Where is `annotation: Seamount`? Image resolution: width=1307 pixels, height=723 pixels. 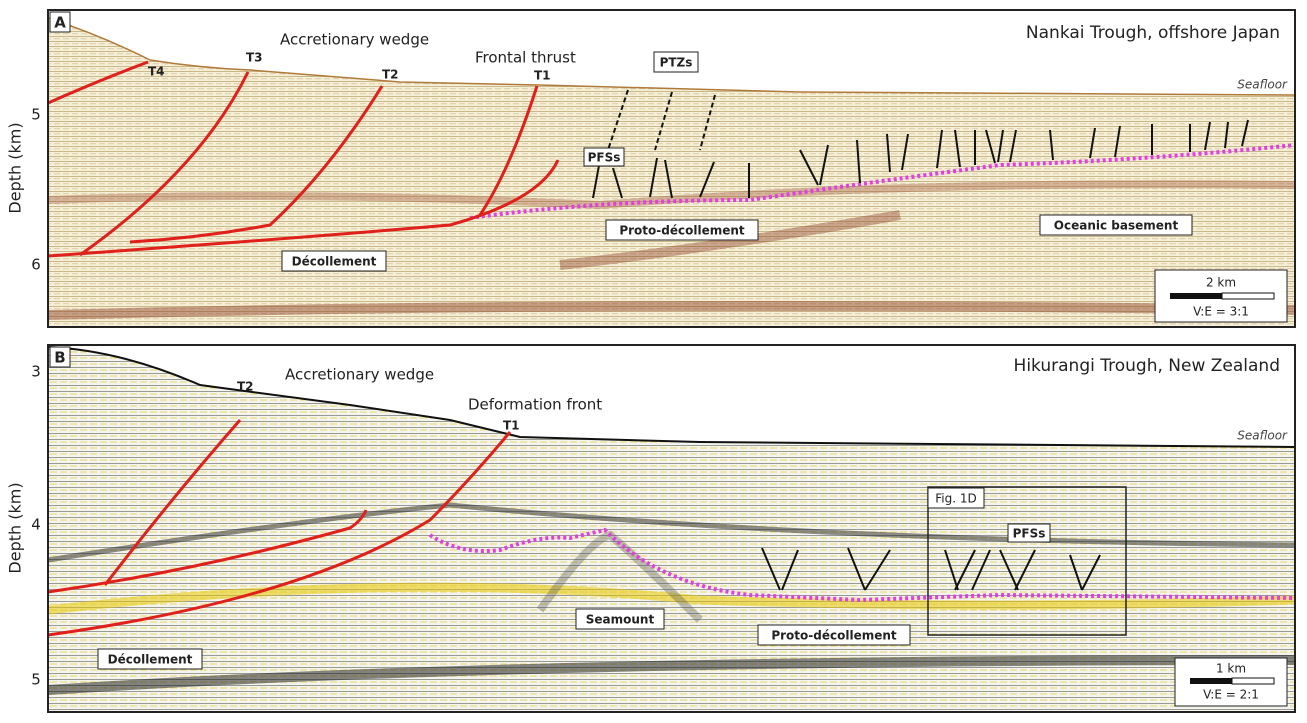 annotation: Seamount is located at coordinates (620, 620).